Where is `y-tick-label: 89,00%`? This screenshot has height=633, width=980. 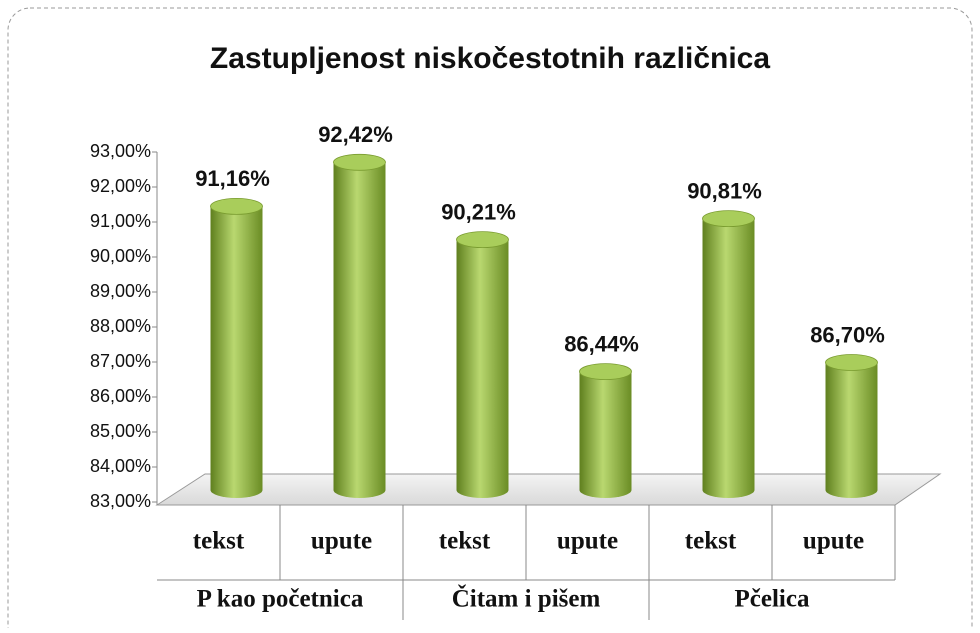
y-tick-label: 89,00% is located at coordinates (120, 291).